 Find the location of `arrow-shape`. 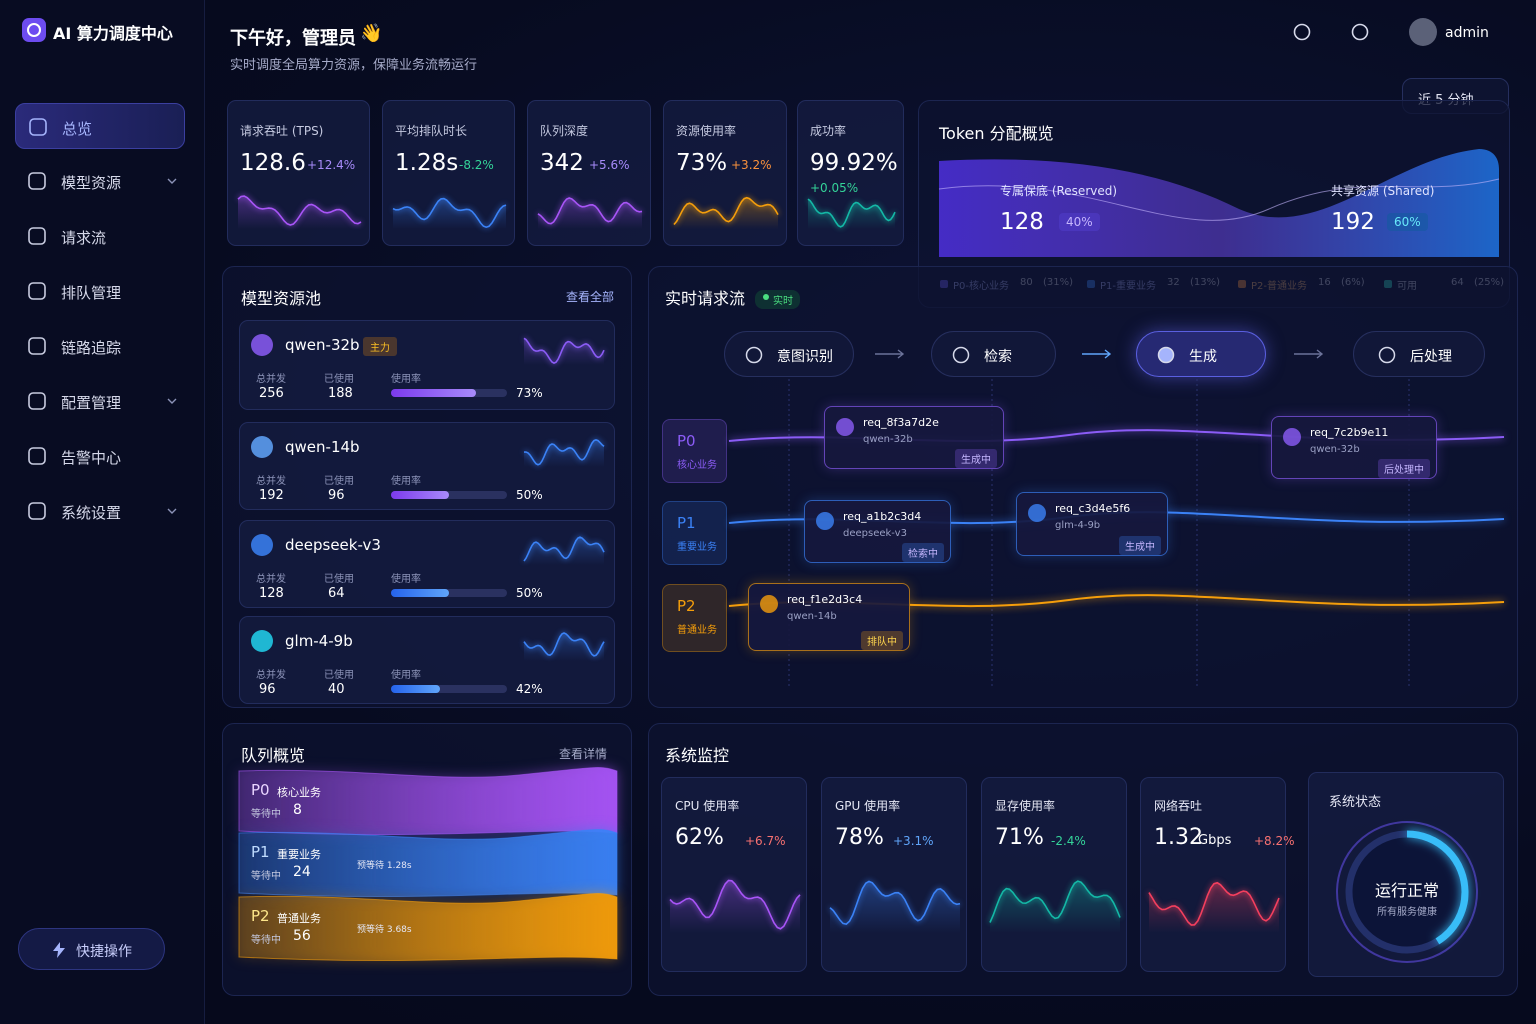

arrow-shape is located at coordinates (1309, 354).